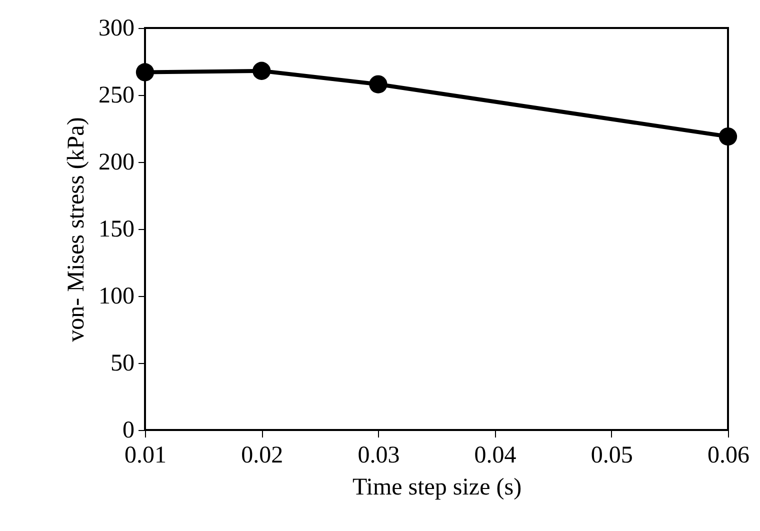  What do you see at coordinates (611, 455) in the screenshot?
I see `x-tick-label: 0.05` at bounding box center [611, 455].